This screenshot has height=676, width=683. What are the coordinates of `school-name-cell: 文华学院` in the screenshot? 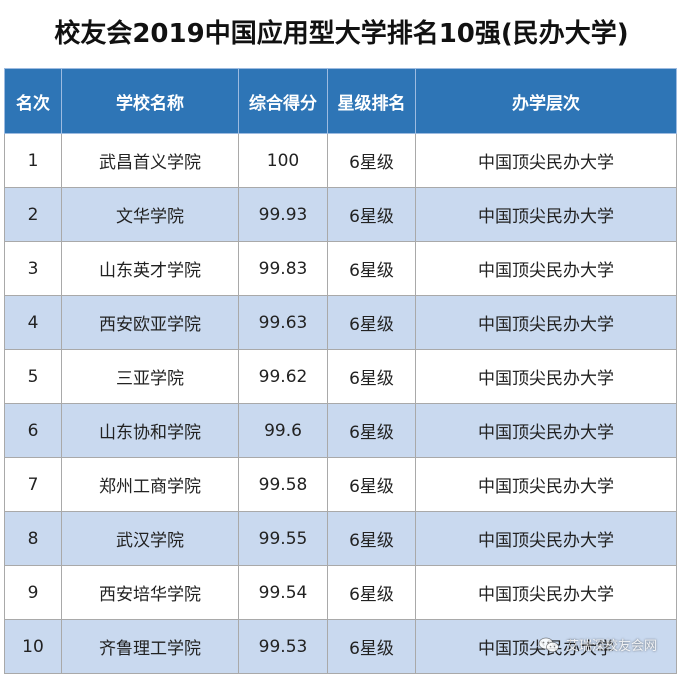 It's located at (150, 214).